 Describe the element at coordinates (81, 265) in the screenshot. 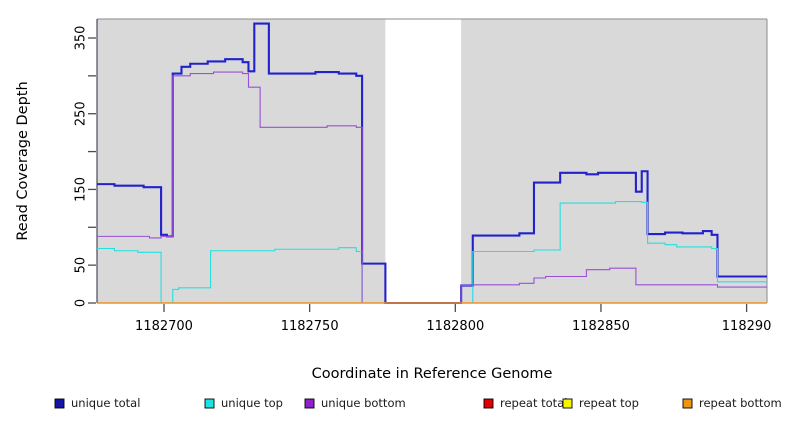

I see `y-tick-label: 50` at that location.